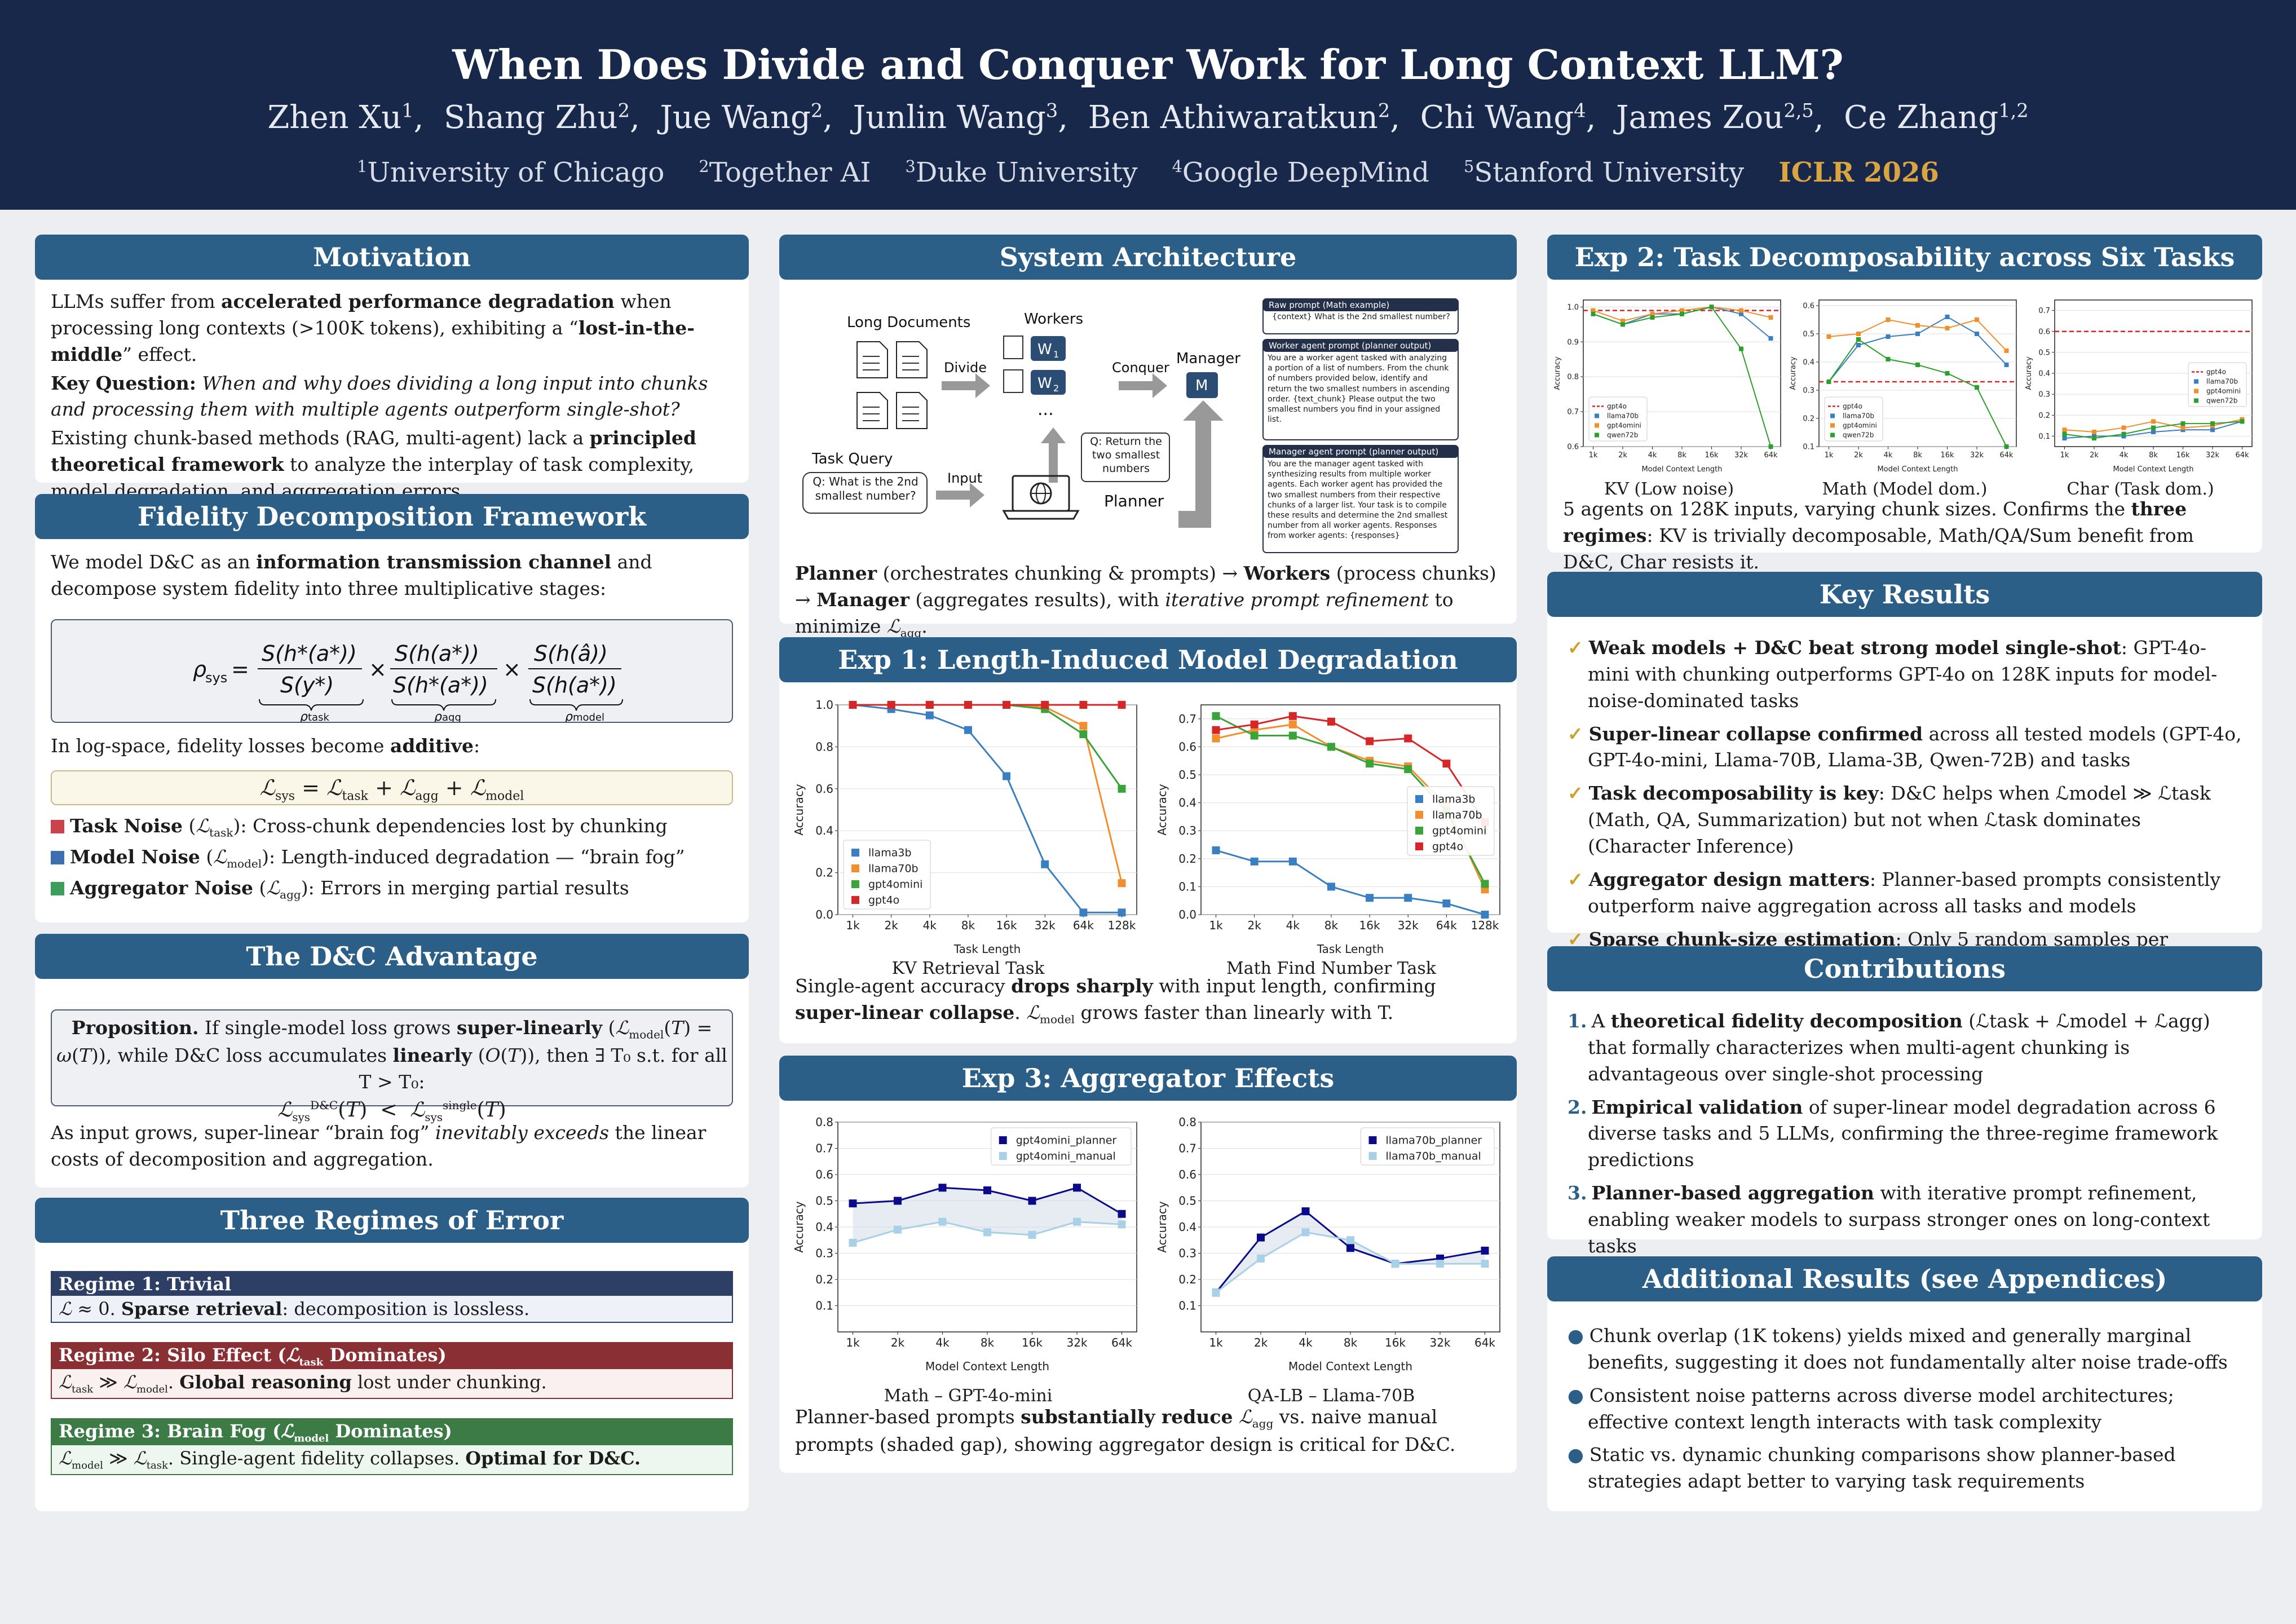 The image size is (2296, 1624). Describe the element at coordinates (1329, 305) in the screenshot. I see `svg-text: Raw prompt (Math example)` at that location.